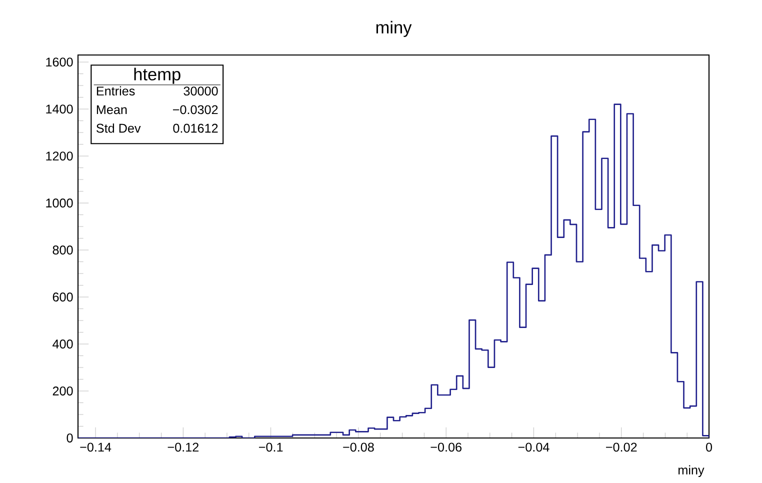 The height and width of the screenshot is (483, 762). Describe the element at coordinates (59, 109) in the screenshot. I see `y-tick-label: 1400` at that location.